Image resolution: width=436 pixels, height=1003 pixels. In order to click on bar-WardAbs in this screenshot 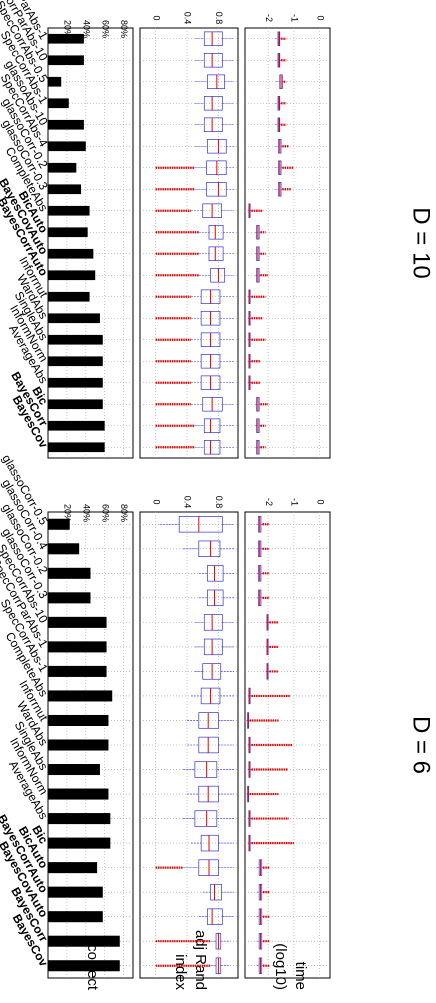, I will do `click(74, 318)`.